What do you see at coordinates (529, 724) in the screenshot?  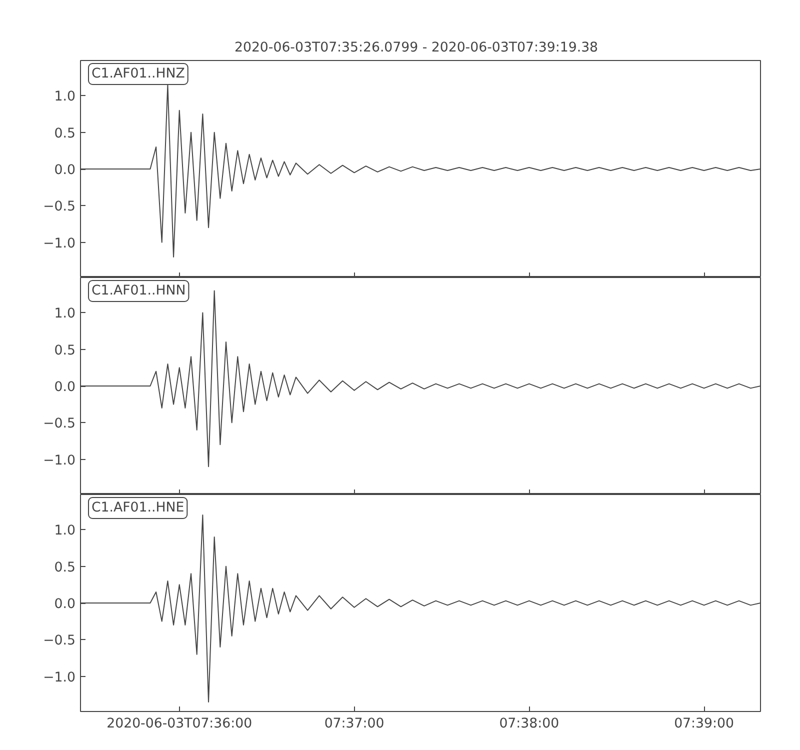 I see `x-tick-label: 07:38:00` at bounding box center [529, 724].